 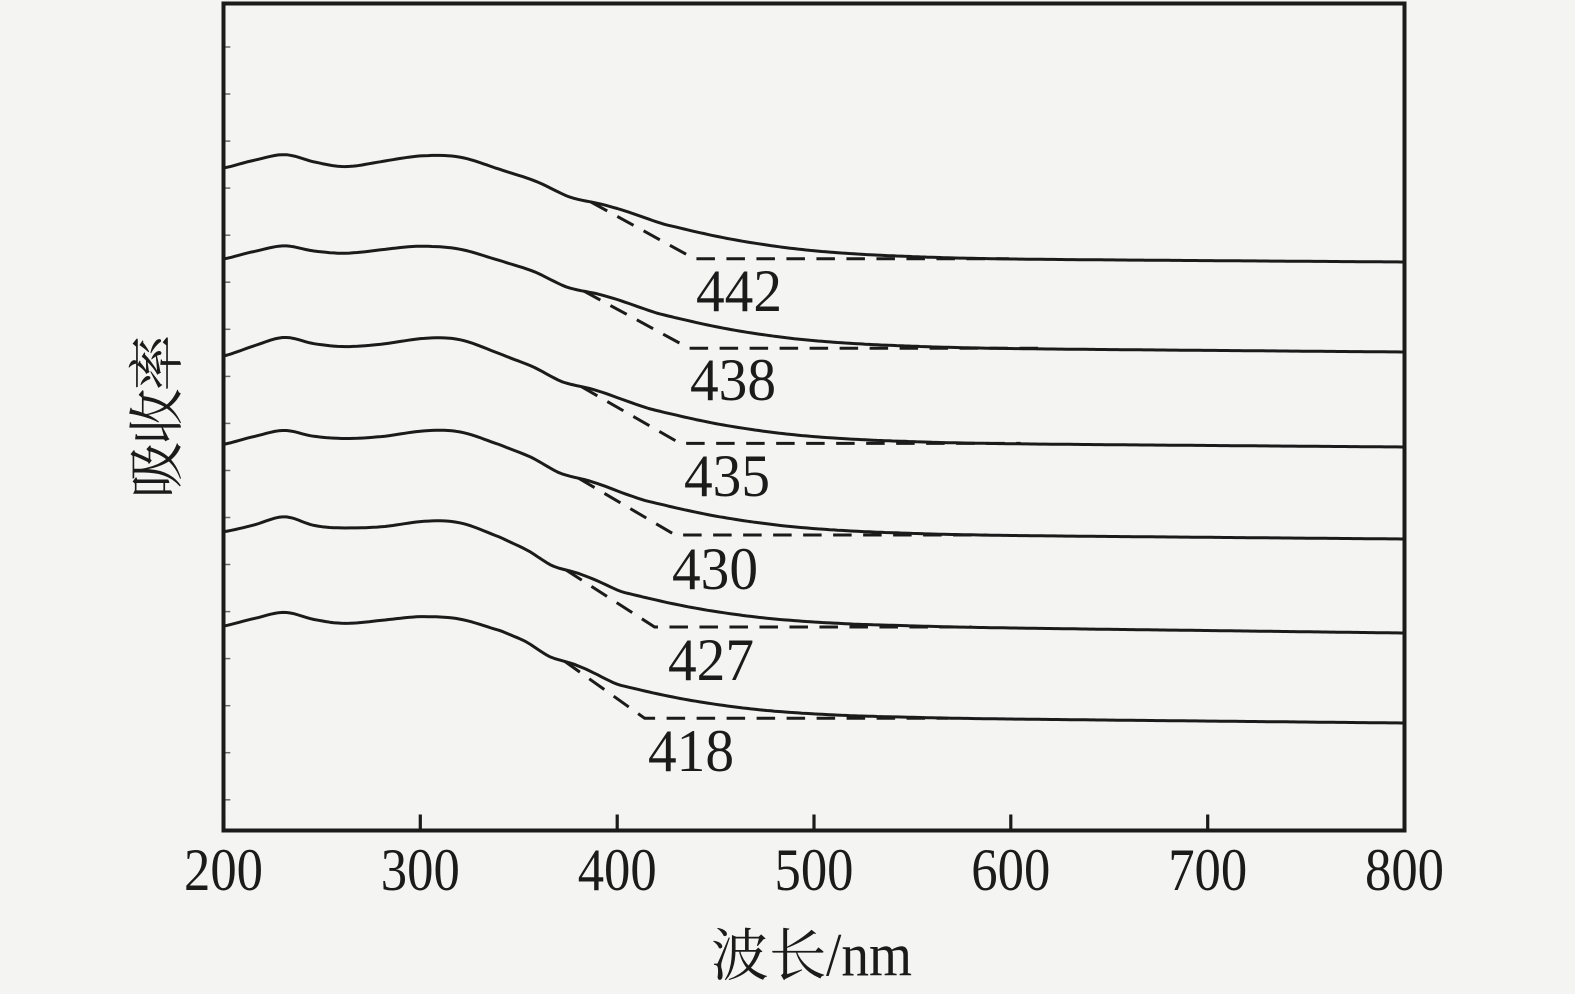 I want to click on svg-text: 435, so click(x=727, y=476).